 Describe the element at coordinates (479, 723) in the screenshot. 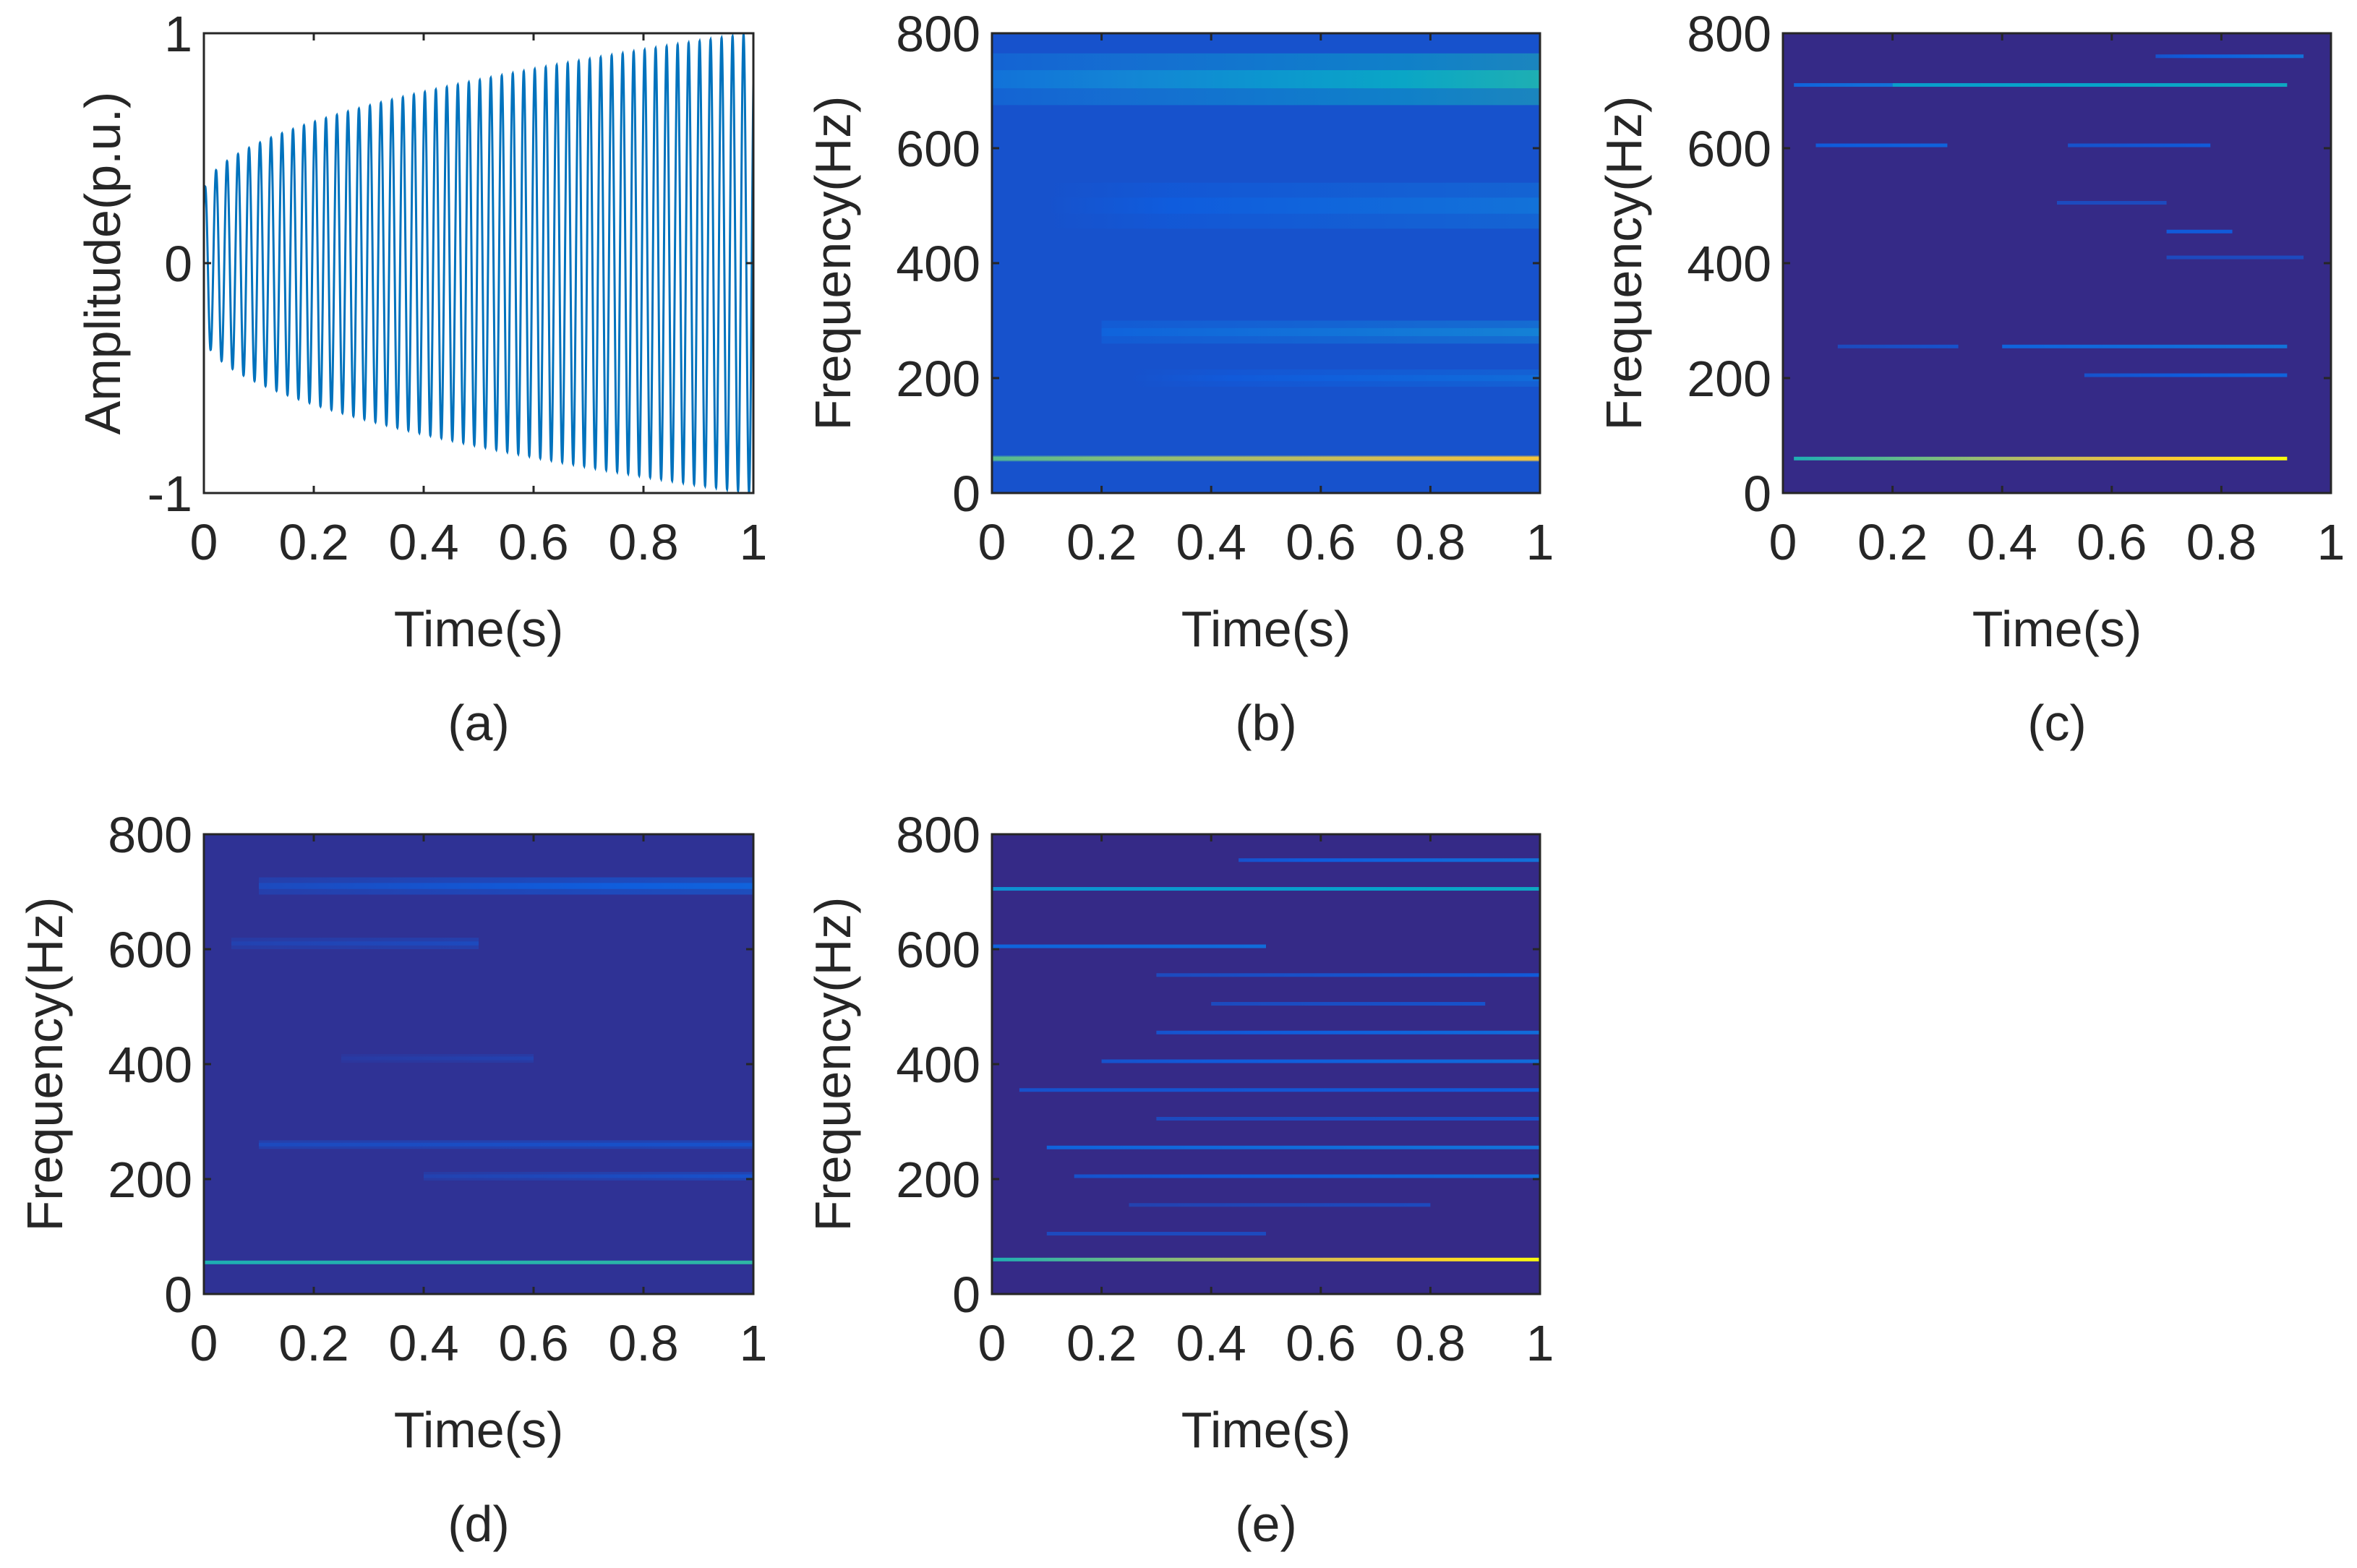

I see `panel-caption-a: (a)` at that location.